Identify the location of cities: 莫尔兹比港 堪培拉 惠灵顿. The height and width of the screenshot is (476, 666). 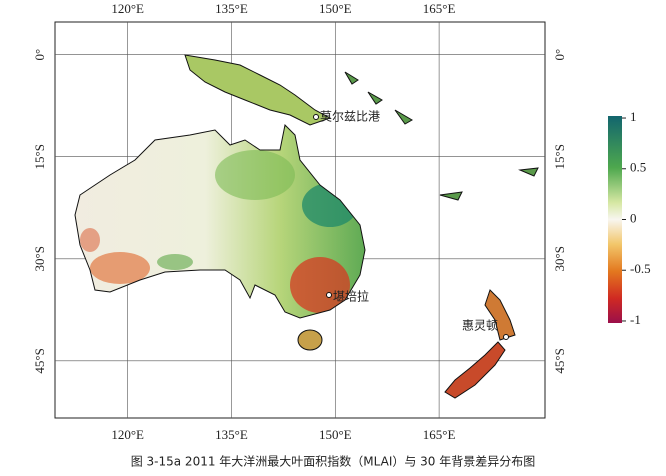
(411, 224).